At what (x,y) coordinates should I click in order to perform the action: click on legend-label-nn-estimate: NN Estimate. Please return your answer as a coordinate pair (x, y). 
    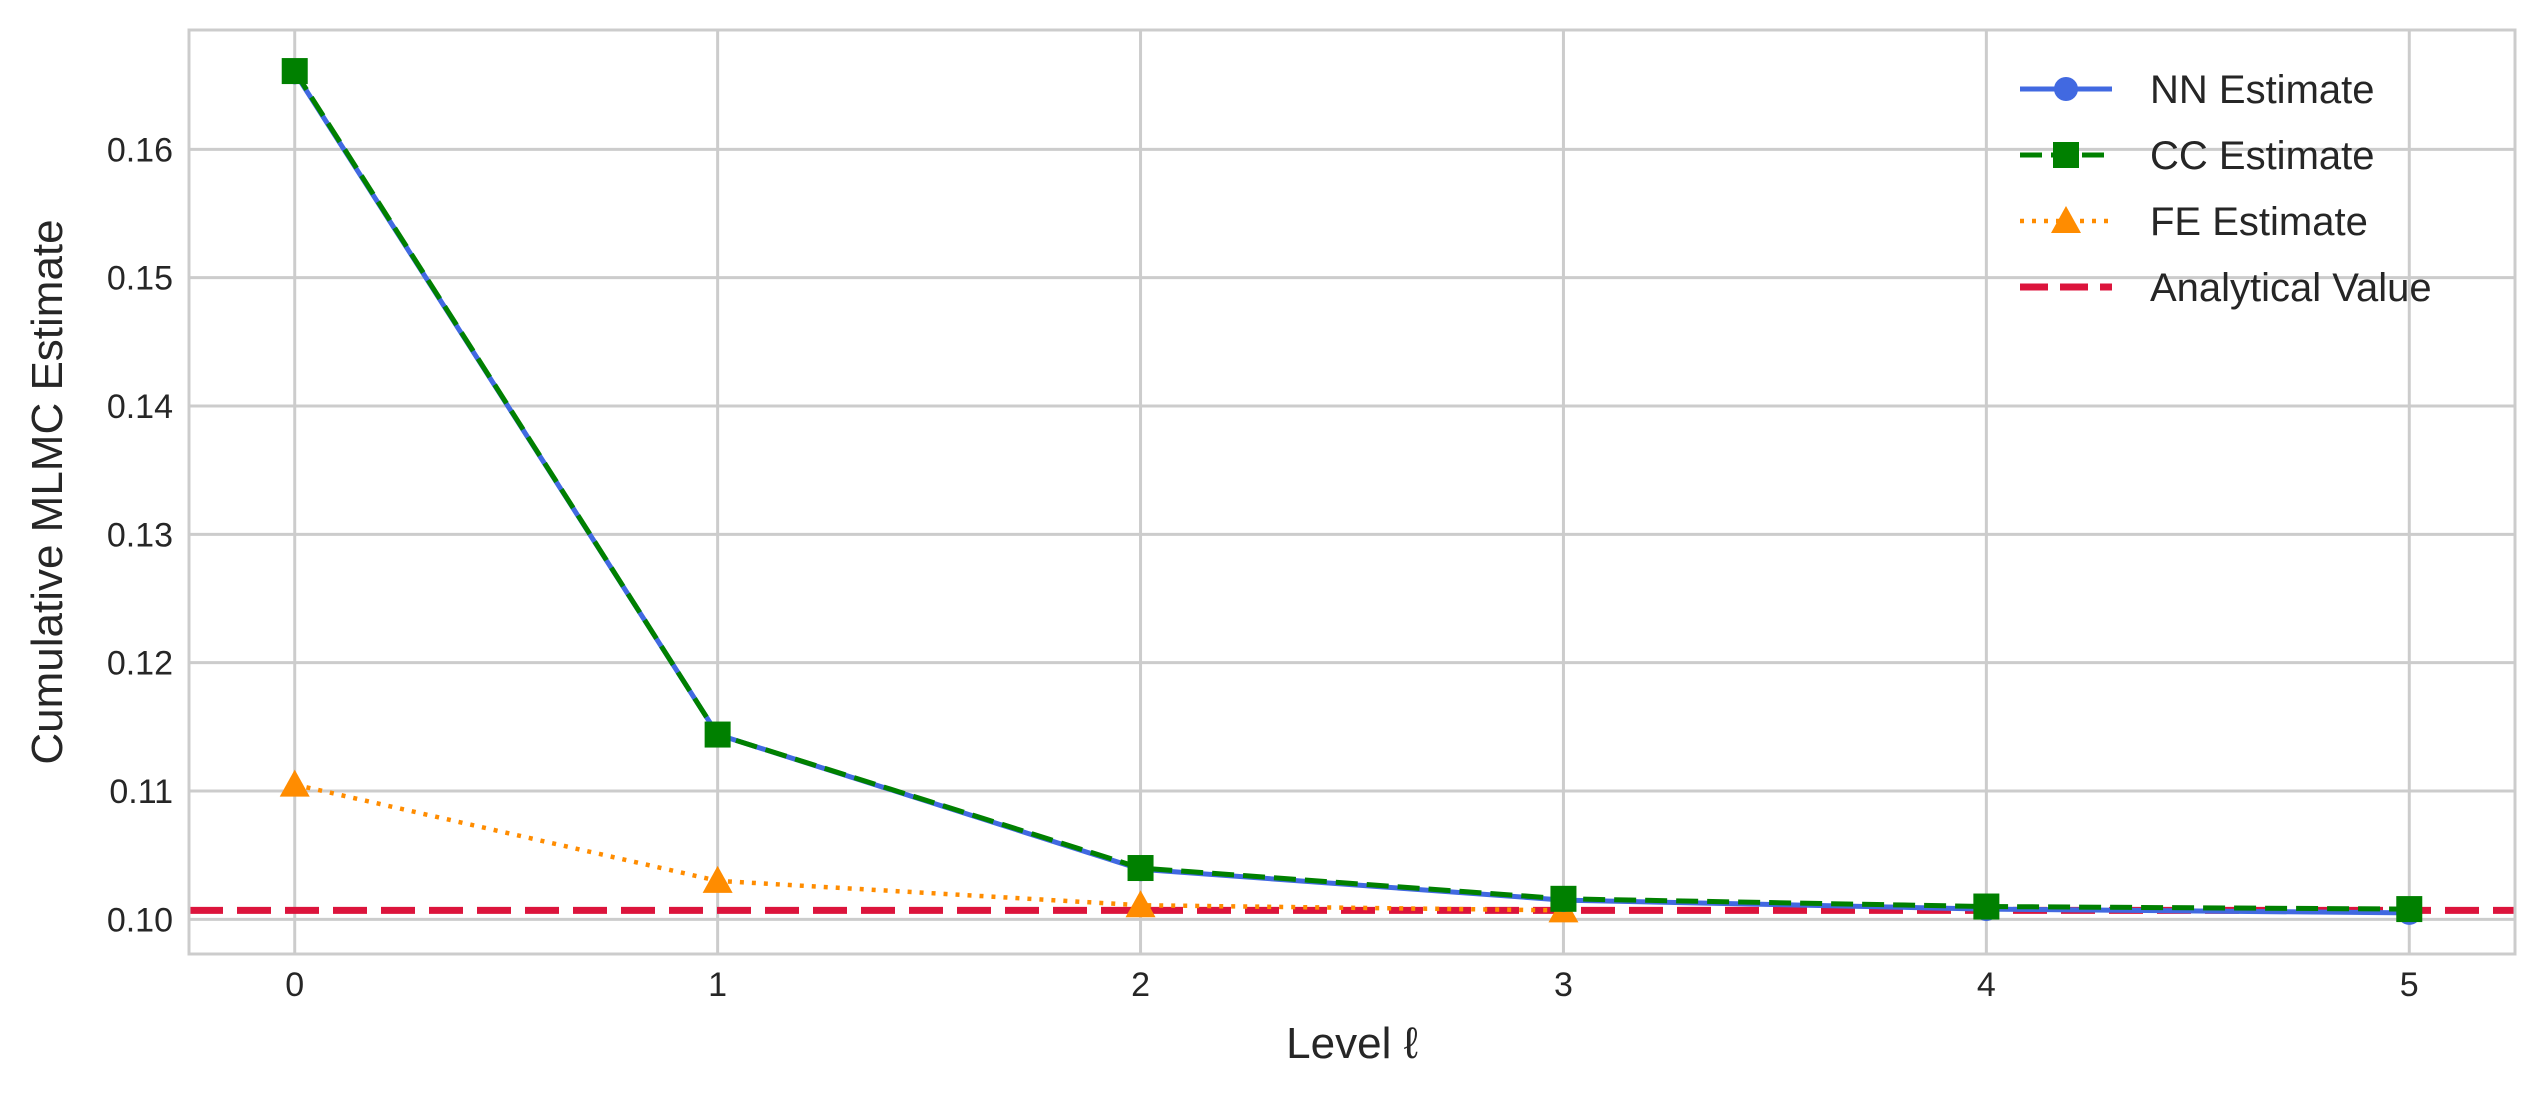
    Looking at the image, I should click on (2262, 90).